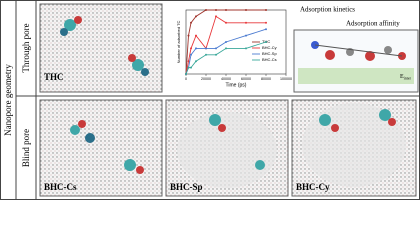 This screenshot has height=240, width=420. I want to click on energy-label: Einter, so click(406, 77).